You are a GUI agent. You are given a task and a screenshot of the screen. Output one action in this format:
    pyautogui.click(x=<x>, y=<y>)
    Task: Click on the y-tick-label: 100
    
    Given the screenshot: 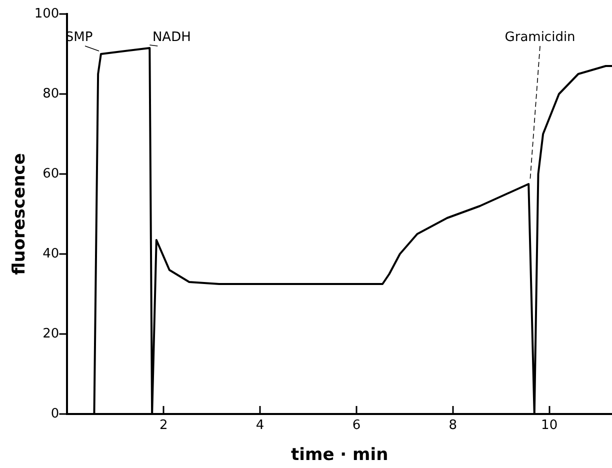 What is the action you would take?
    pyautogui.click(x=47, y=14)
    